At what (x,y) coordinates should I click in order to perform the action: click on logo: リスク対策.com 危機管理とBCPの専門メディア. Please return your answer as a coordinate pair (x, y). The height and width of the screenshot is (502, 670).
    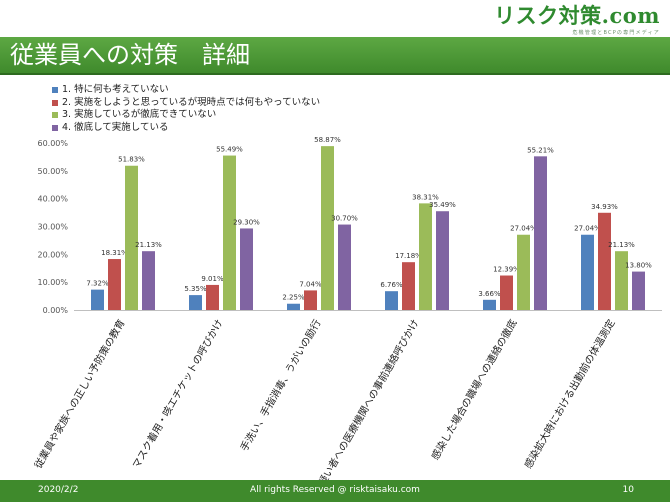
    Looking at the image, I should click on (577, 20).